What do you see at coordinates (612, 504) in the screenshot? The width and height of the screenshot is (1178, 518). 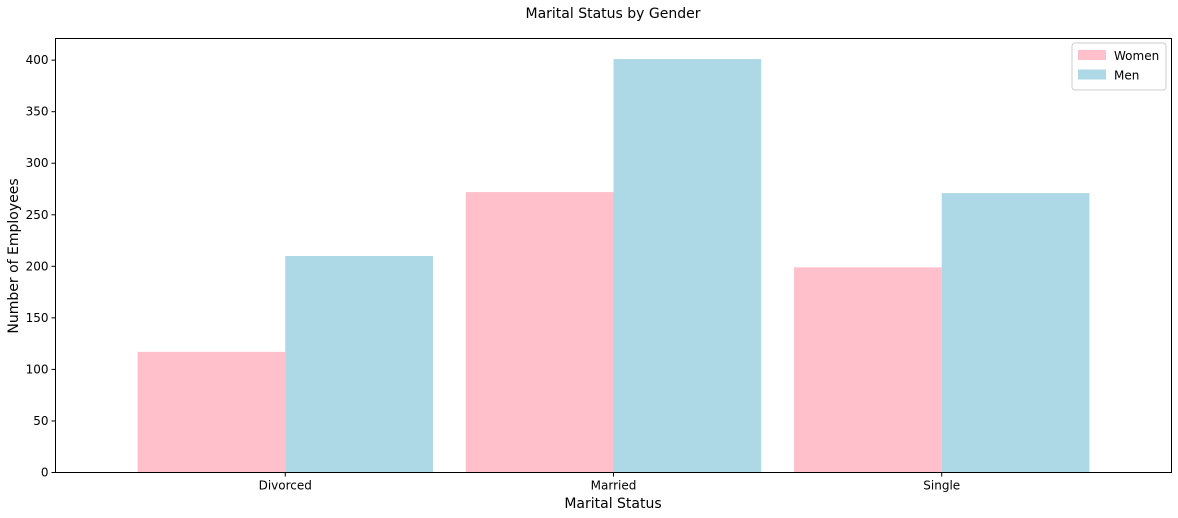 I see `x-axis-label: Marital Status` at bounding box center [612, 504].